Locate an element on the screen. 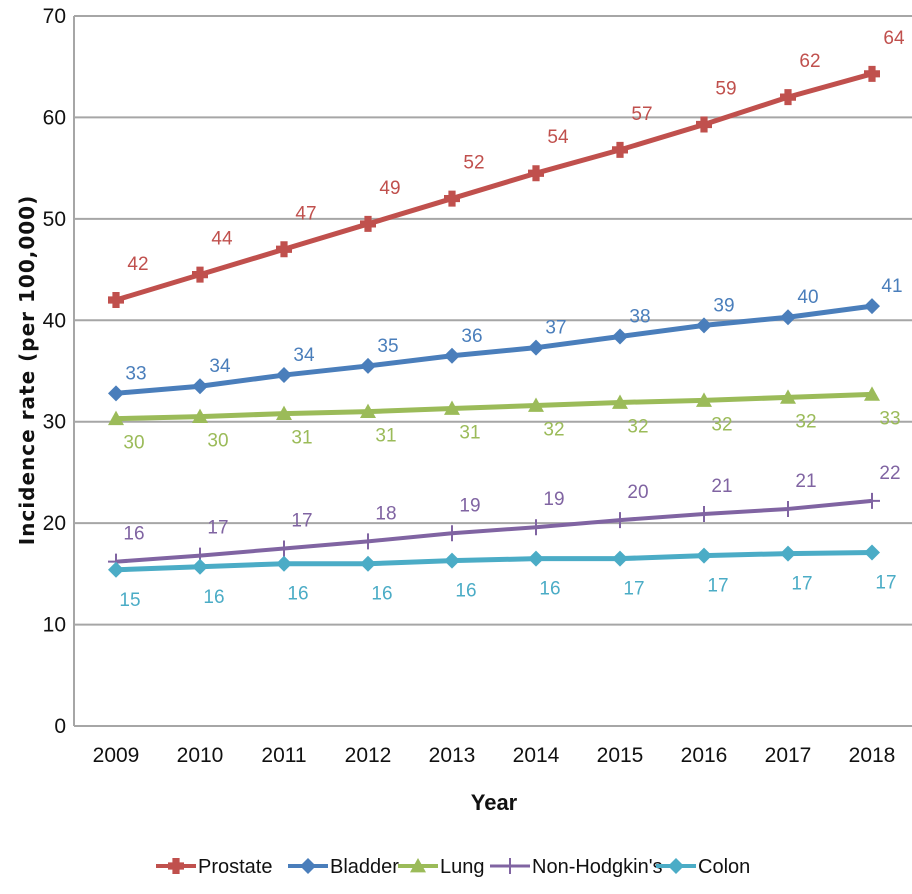  series-colon: 15 16 16 16 16 16 17 17 17 17 is located at coordinates (502, 577).